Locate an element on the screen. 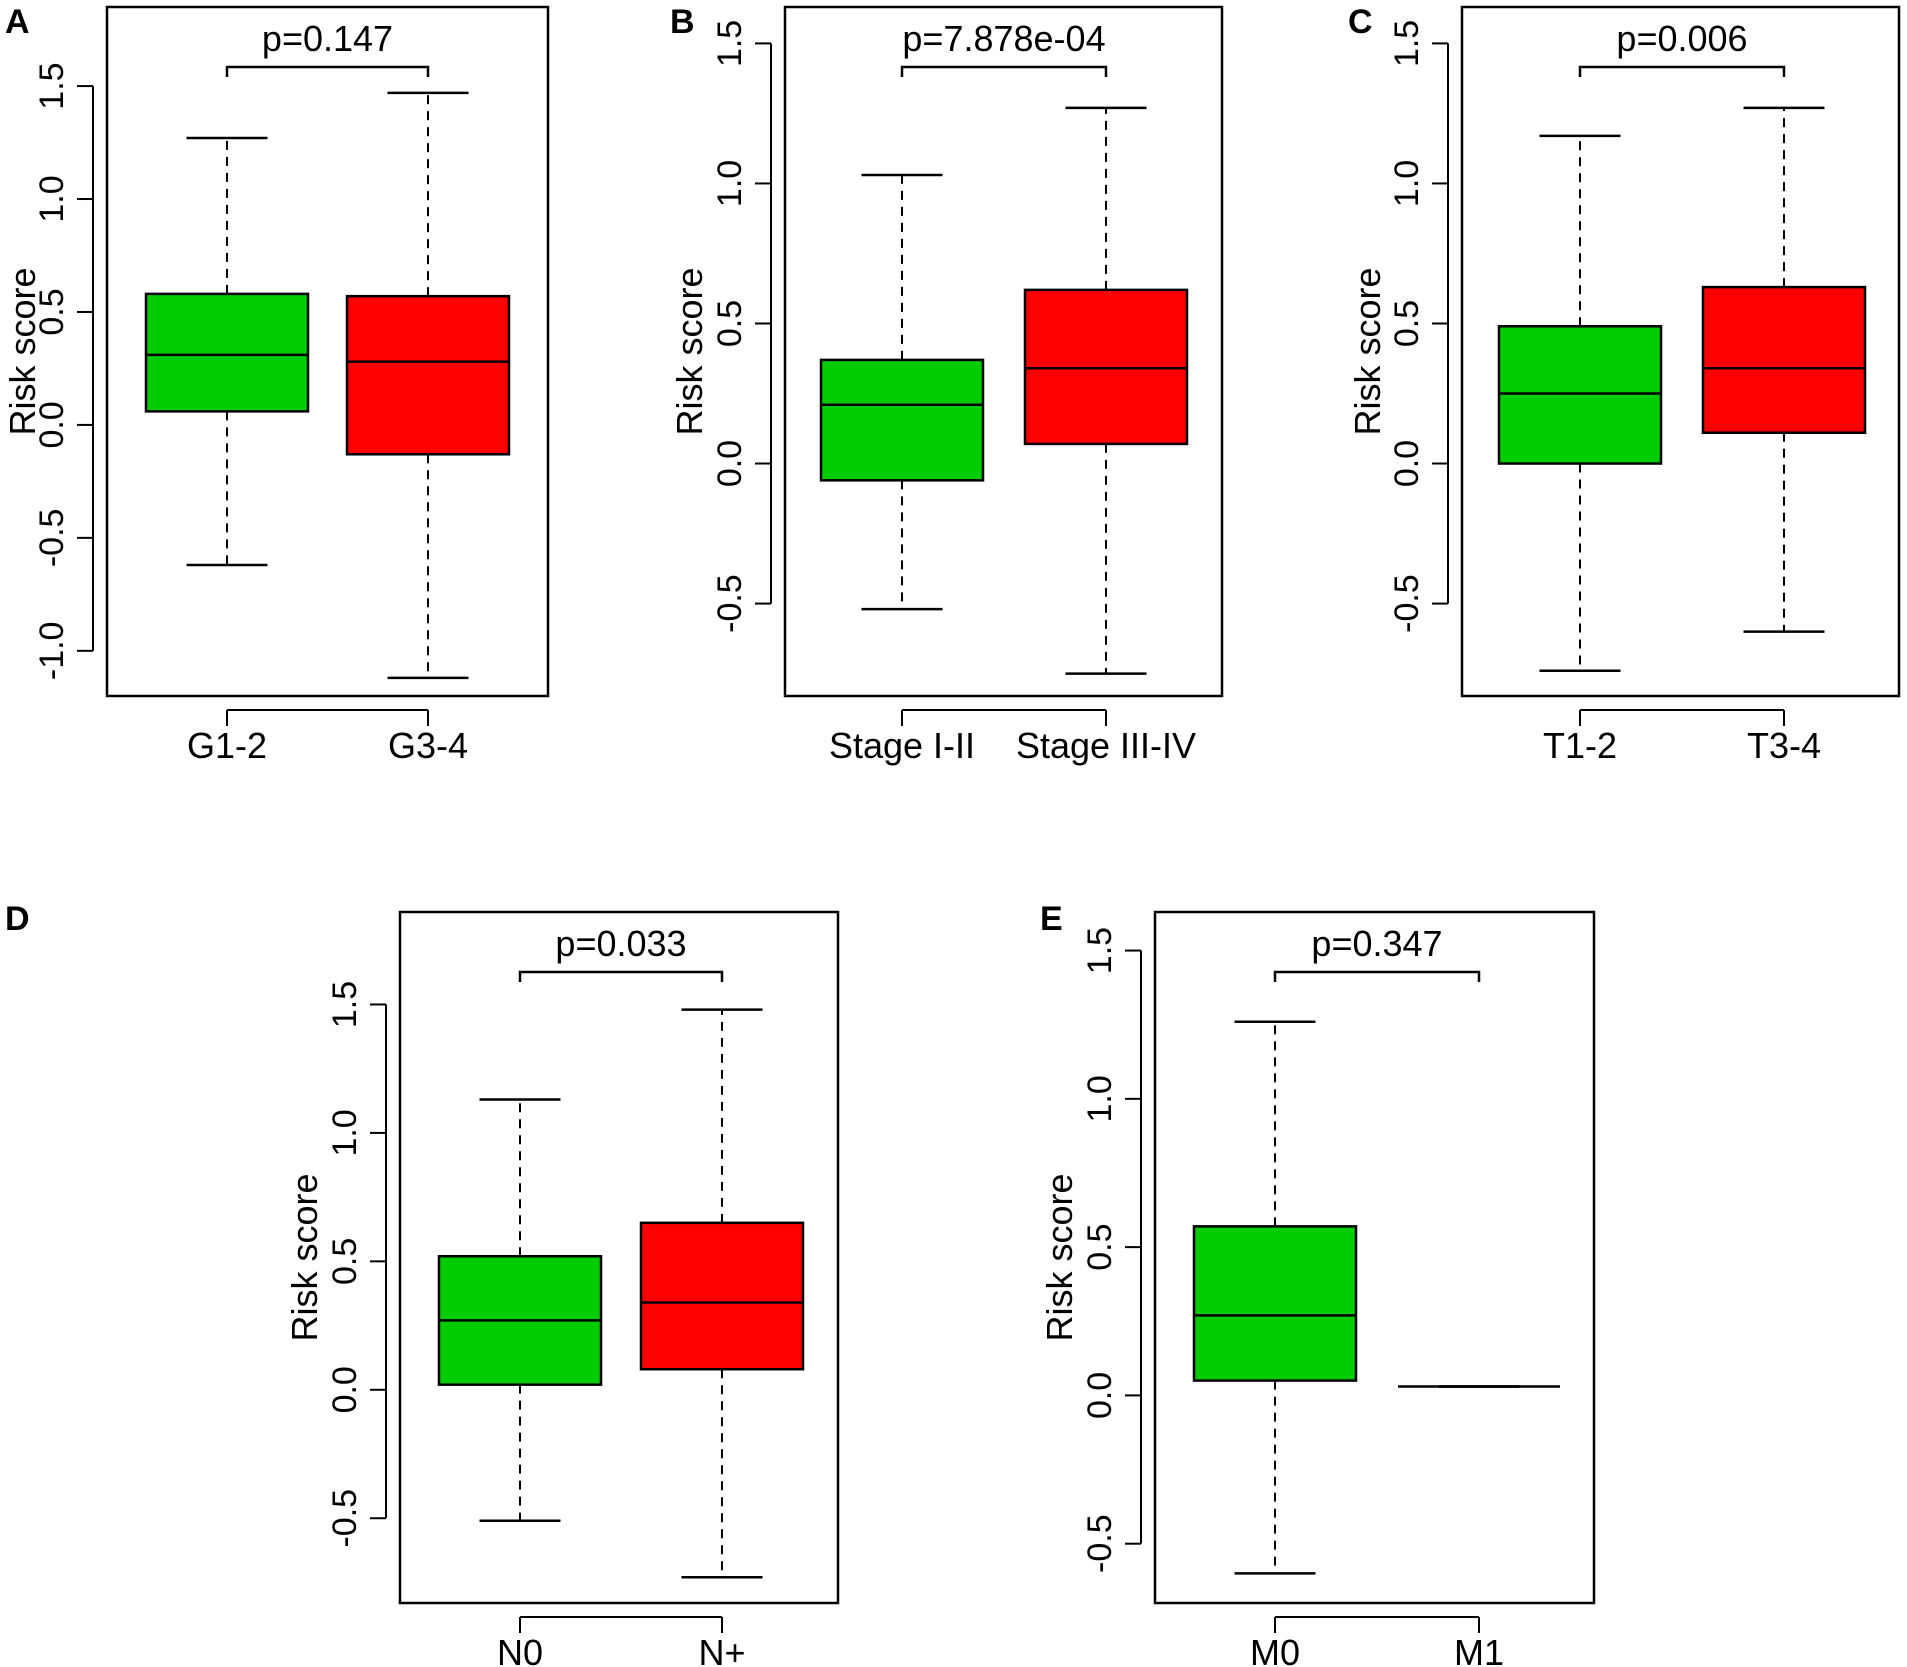 The image size is (1907, 1667). box-stage-i-ii is located at coordinates (902, 392).